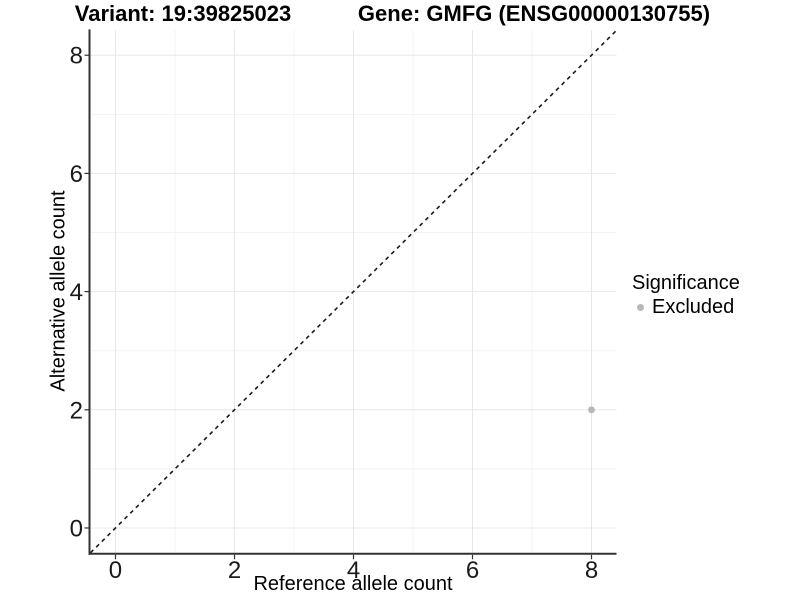  Describe the element at coordinates (76, 528) in the screenshot. I see `y-tick-label: 0` at that location.